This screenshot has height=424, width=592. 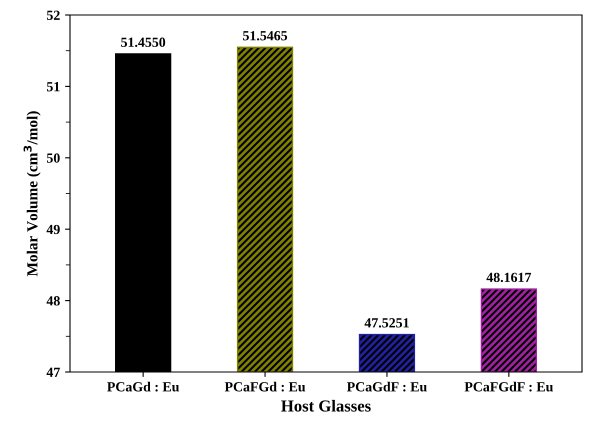 What do you see at coordinates (265, 35) in the screenshot?
I see `data-label: 51.5465` at bounding box center [265, 35].